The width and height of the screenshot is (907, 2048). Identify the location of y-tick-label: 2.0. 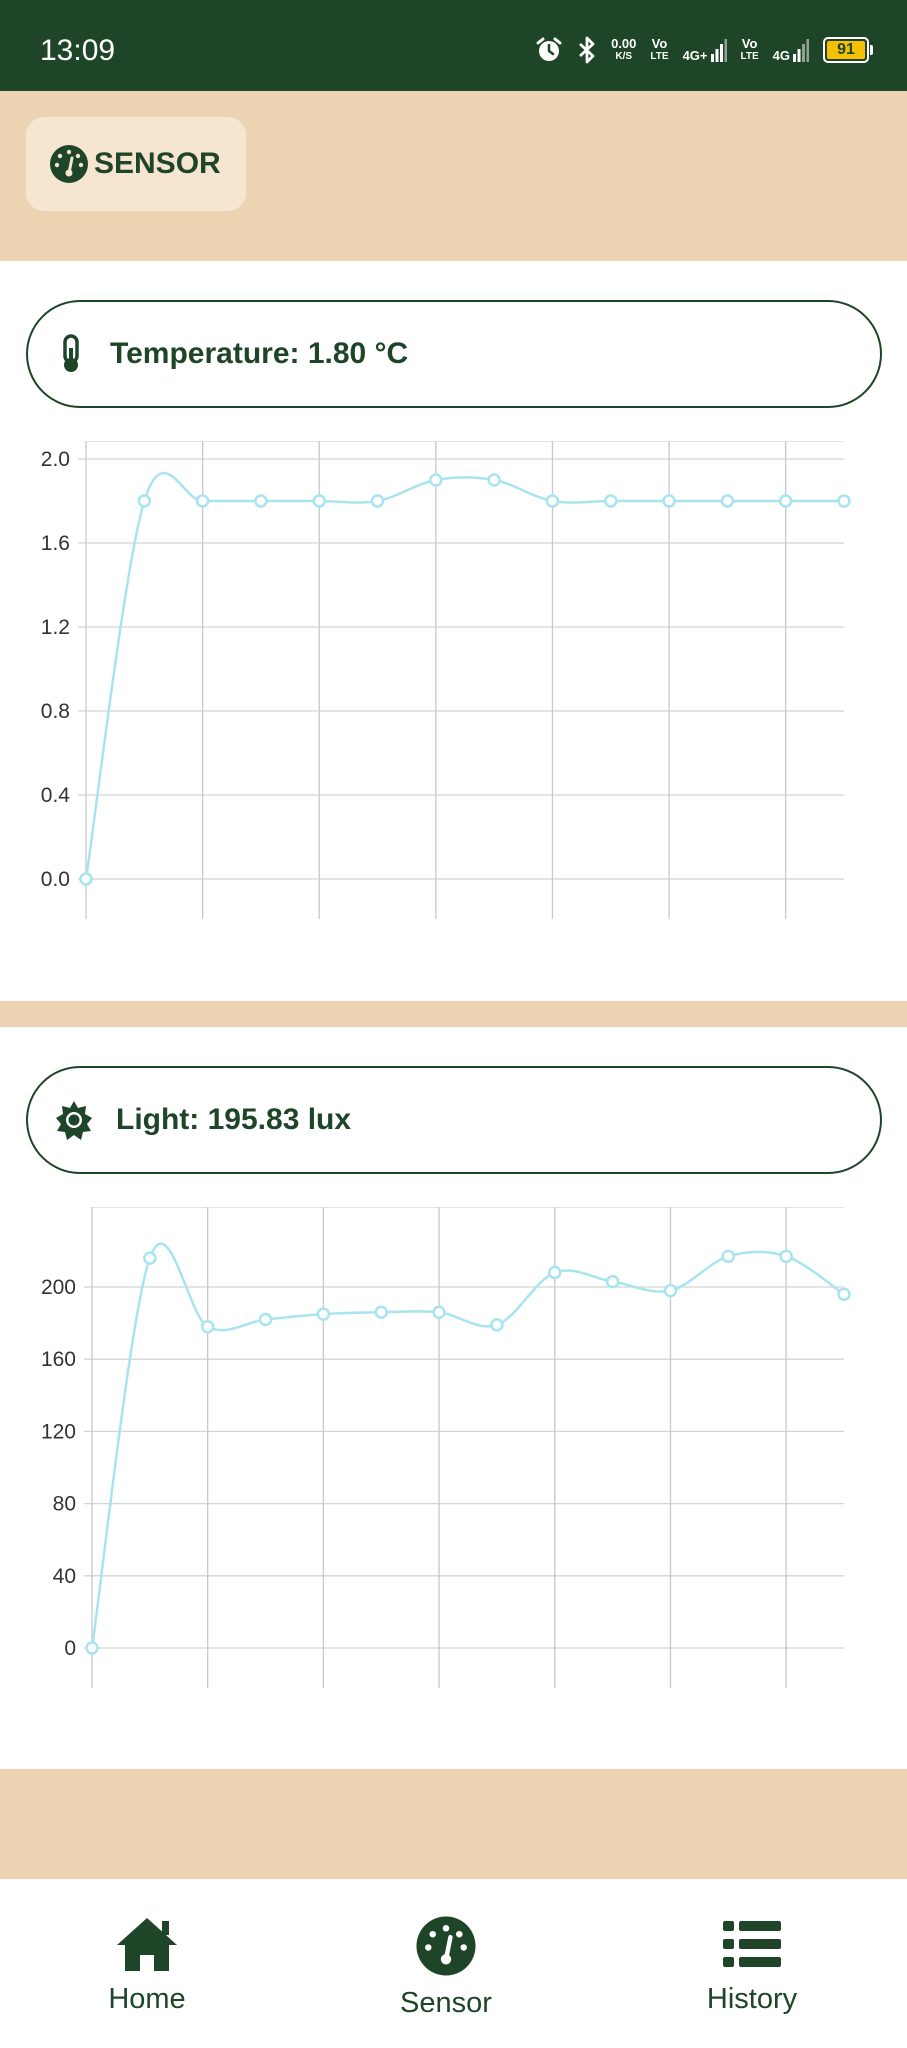
(55, 459).